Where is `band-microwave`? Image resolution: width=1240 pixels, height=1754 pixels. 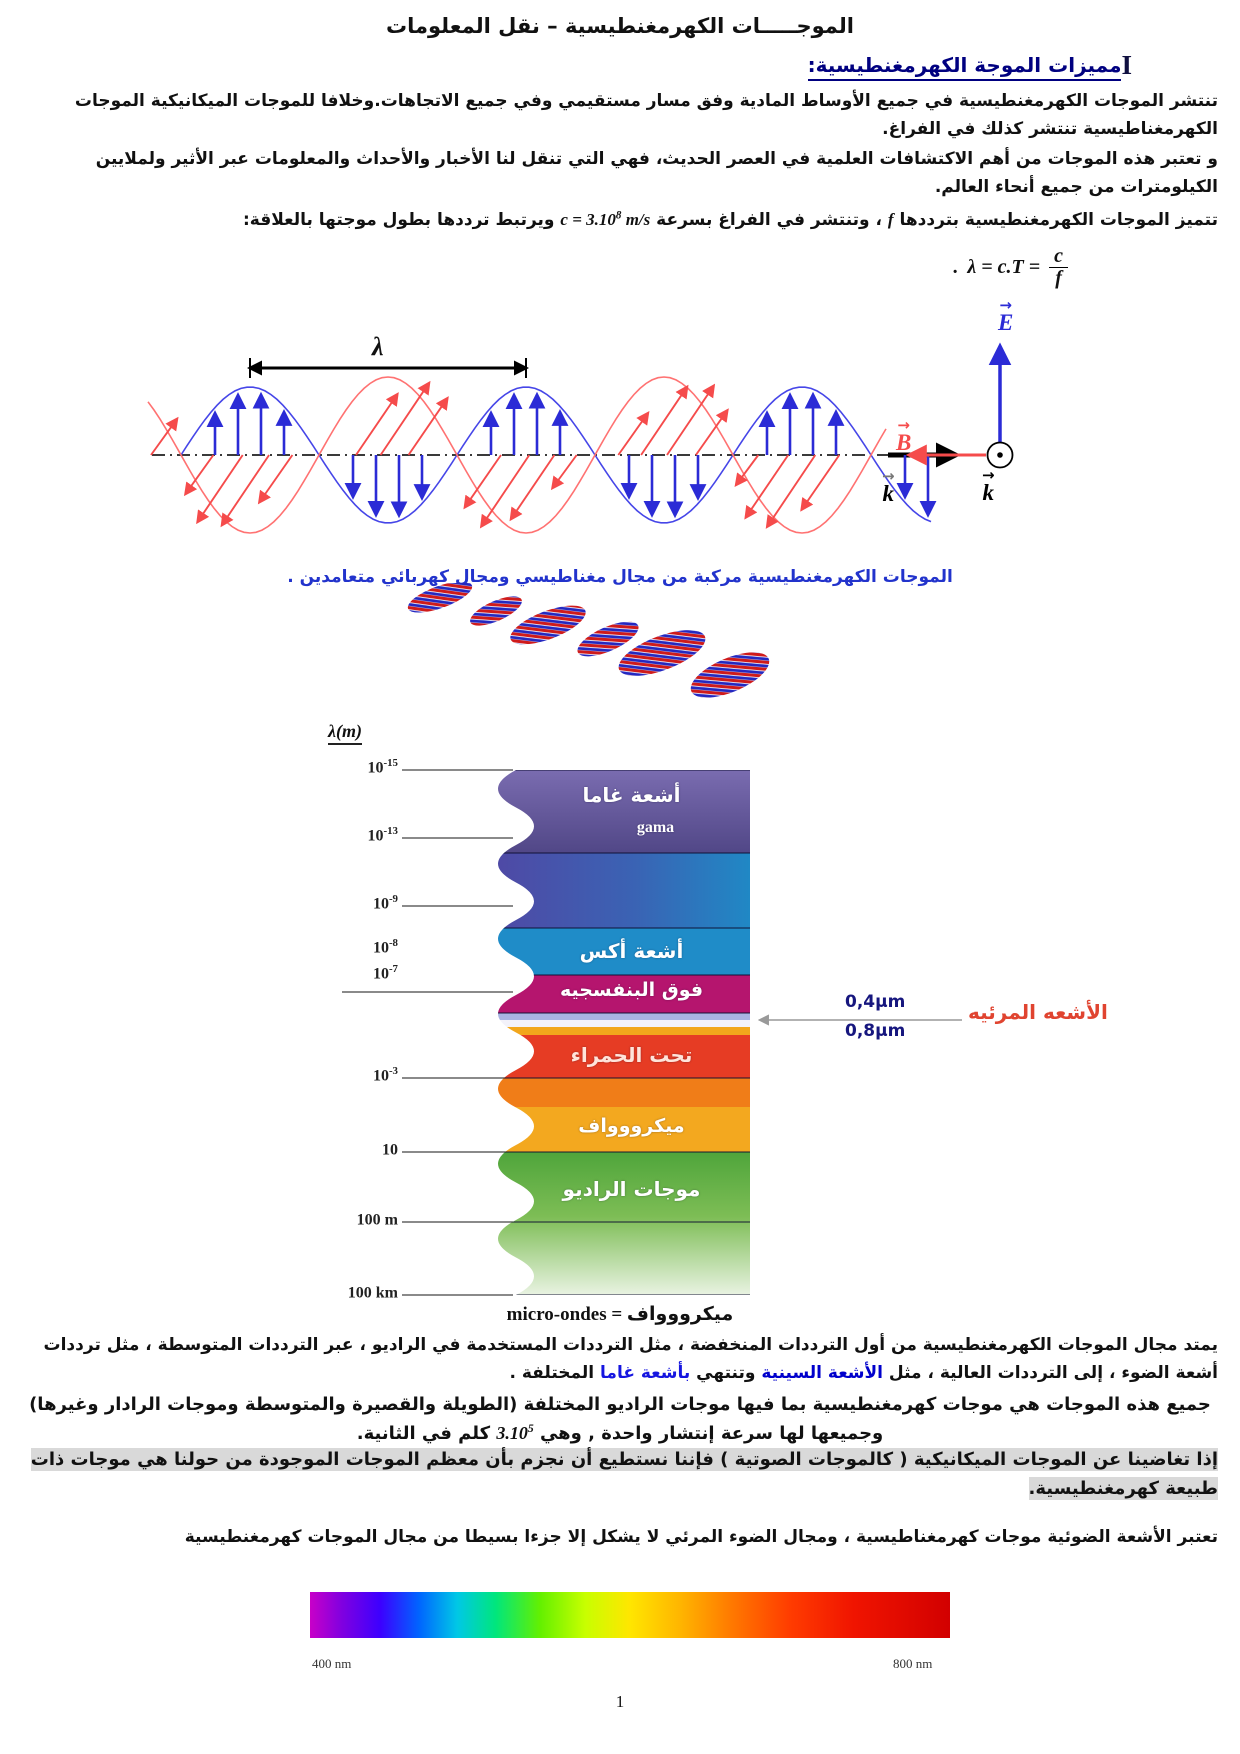
band-microwave is located at coordinates (624, 1129).